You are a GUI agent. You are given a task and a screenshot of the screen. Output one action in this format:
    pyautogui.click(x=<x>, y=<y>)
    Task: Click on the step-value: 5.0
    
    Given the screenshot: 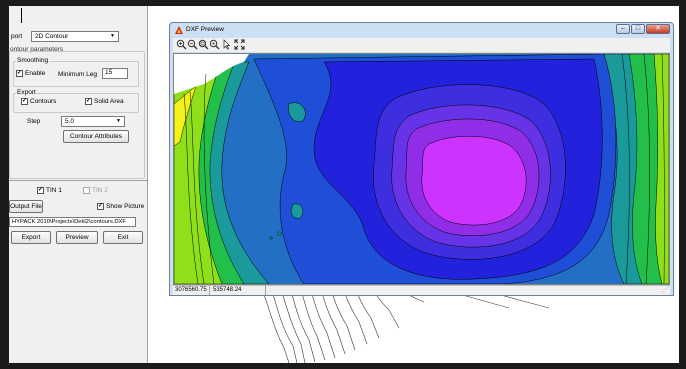 What is the action you would take?
    pyautogui.click(x=70, y=121)
    